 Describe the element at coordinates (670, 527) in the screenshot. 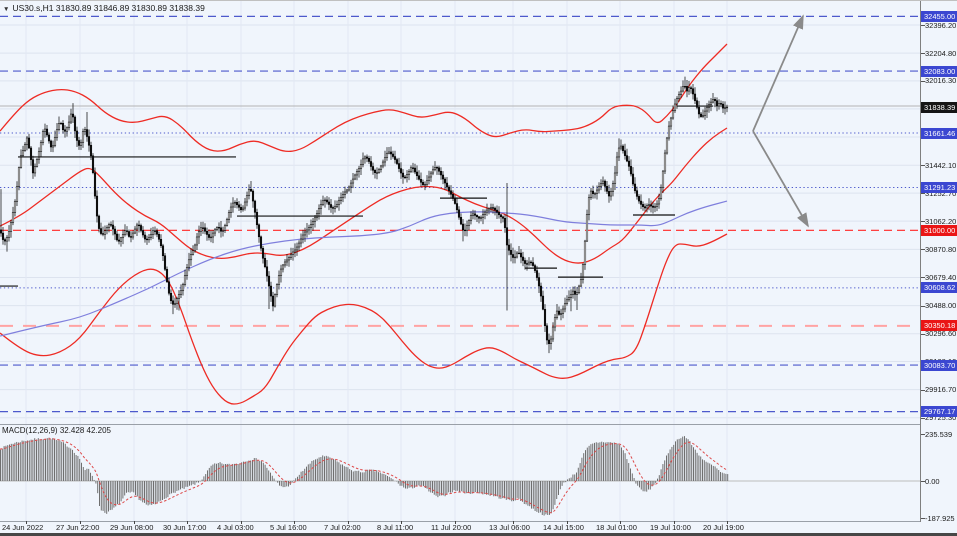

I see `time-tick-label: 19 Jul 10:00` at that location.